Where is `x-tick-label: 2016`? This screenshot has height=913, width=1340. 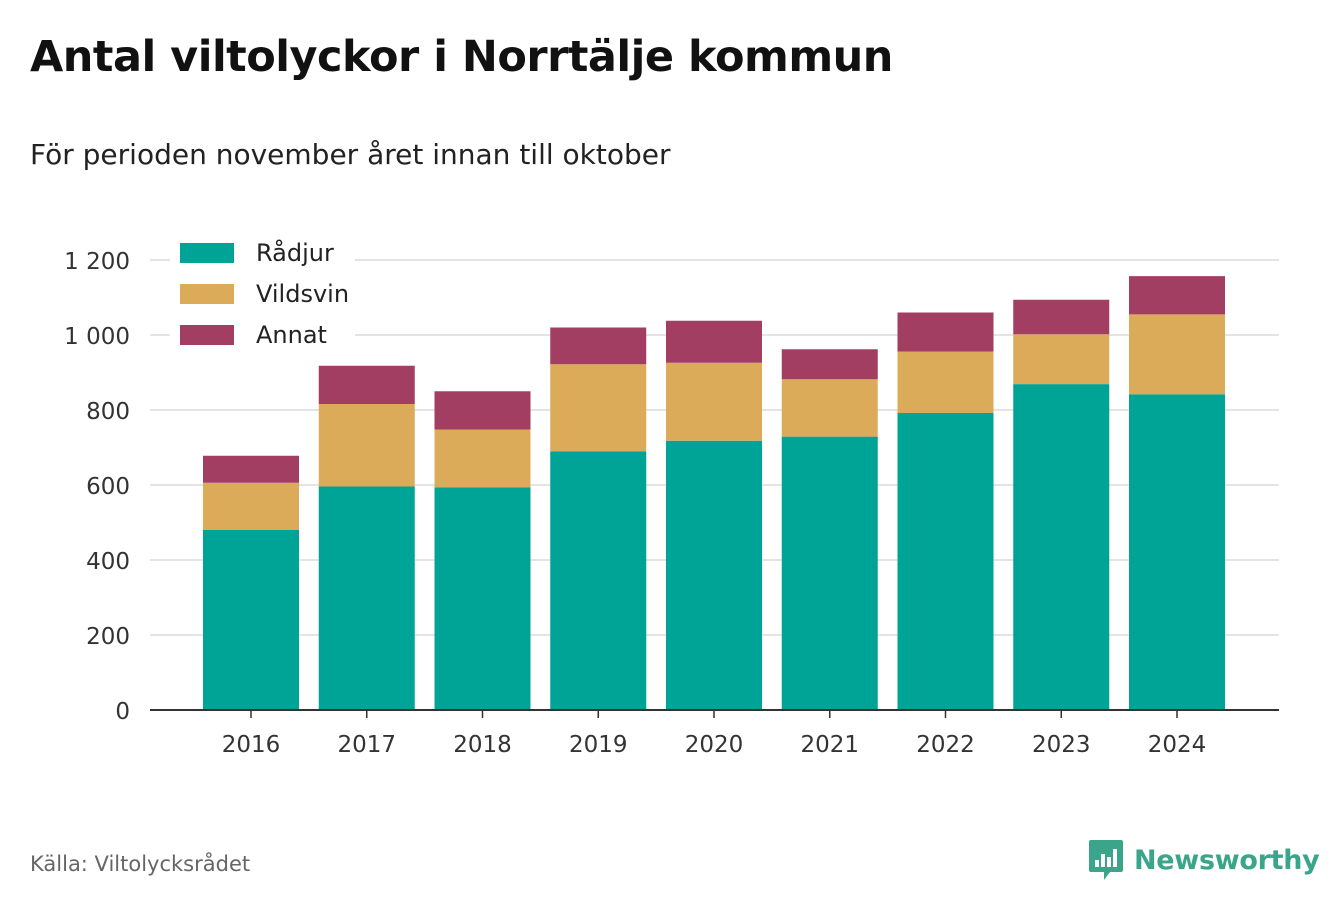 x-tick-label: 2016 is located at coordinates (251, 745).